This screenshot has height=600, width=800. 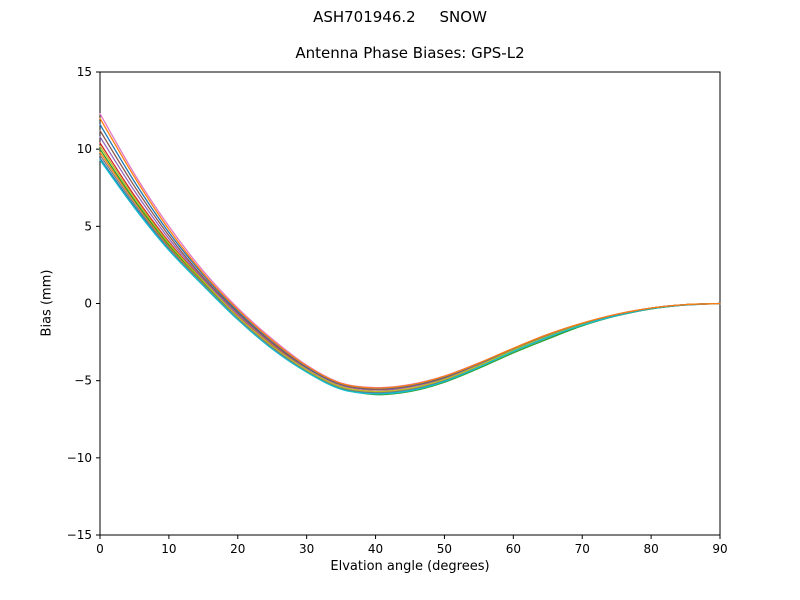 I want to click on y-tick-label: 15, so click(x=84, y=72).